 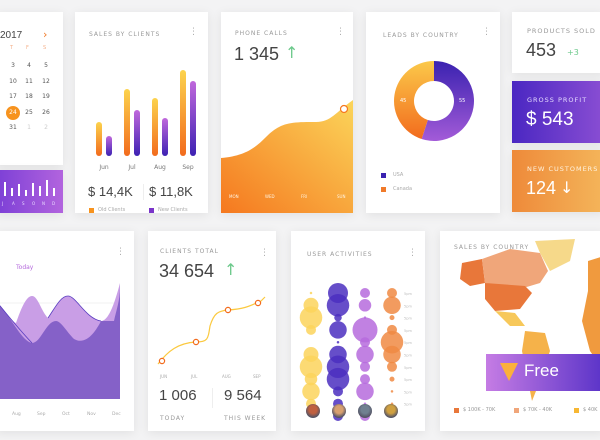 What do you see at coordinates (43, 203) in the screenshot?
I see `mini-bar-label: N` at bounding box center [43, 203].